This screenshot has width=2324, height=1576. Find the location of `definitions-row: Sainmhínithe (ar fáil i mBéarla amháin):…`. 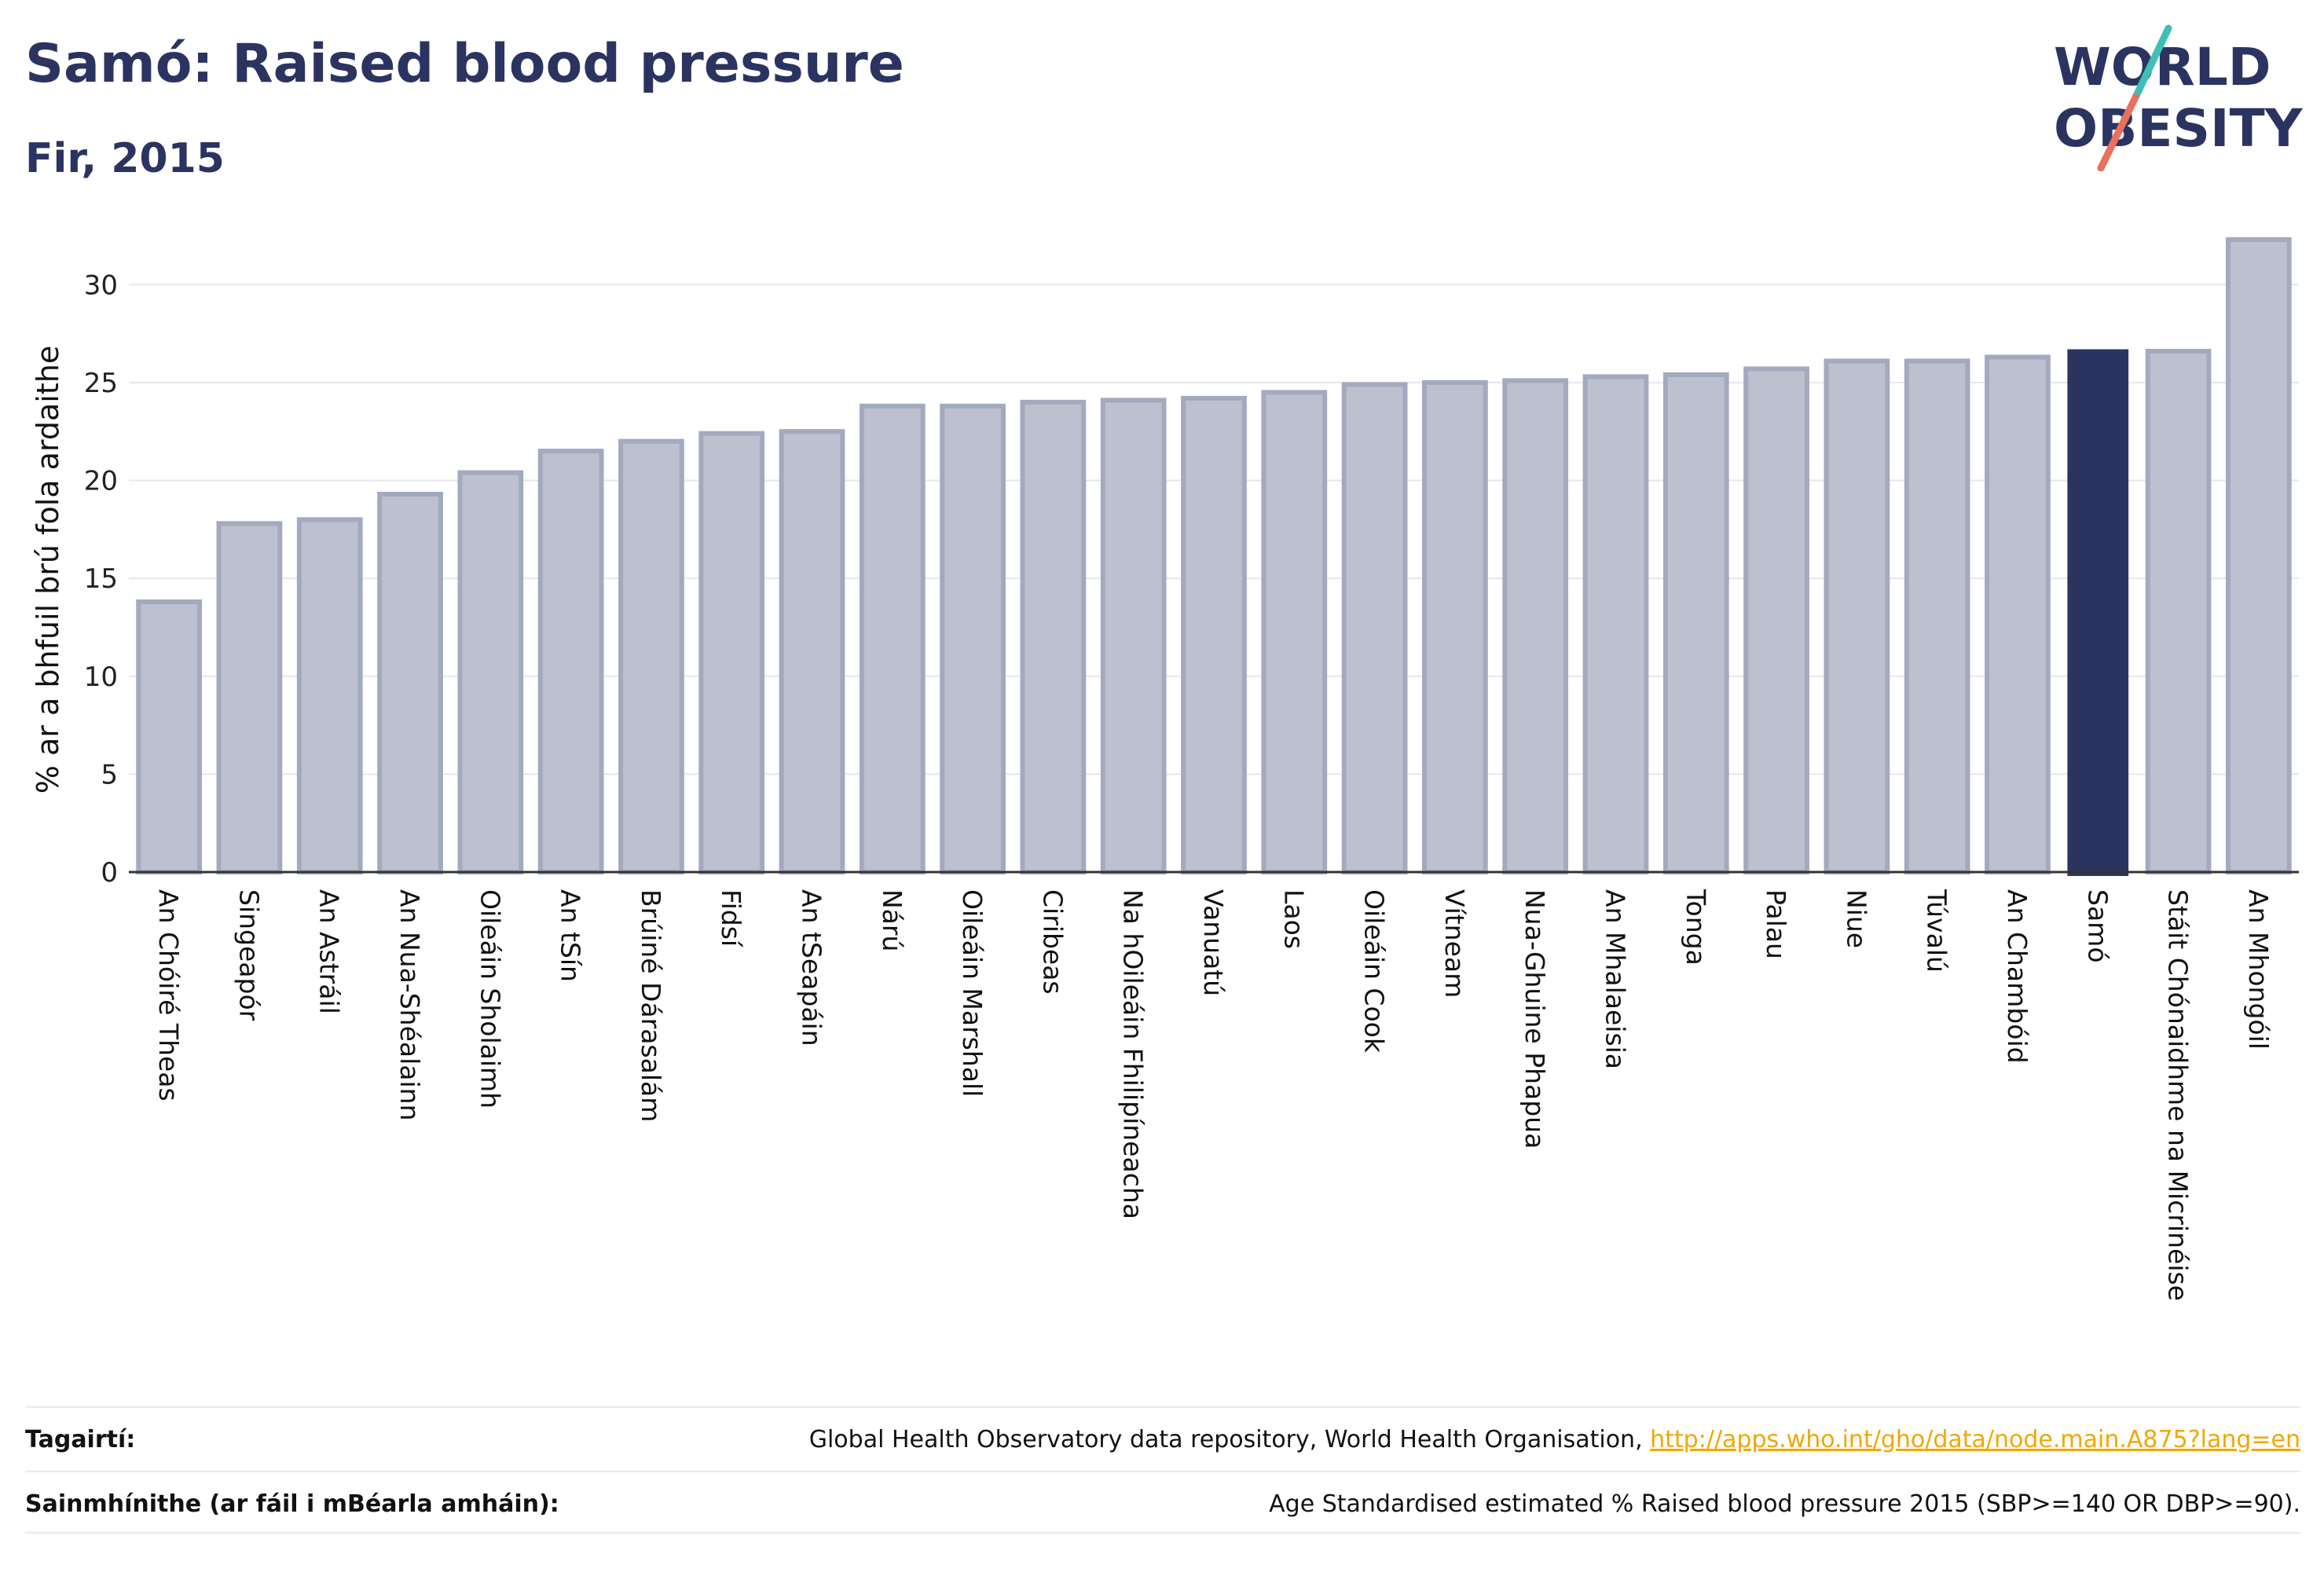

definitions-row: Sainmhínithe (ar fáil i mBéarla amháin):… is located at coordinates (1162, 1503).